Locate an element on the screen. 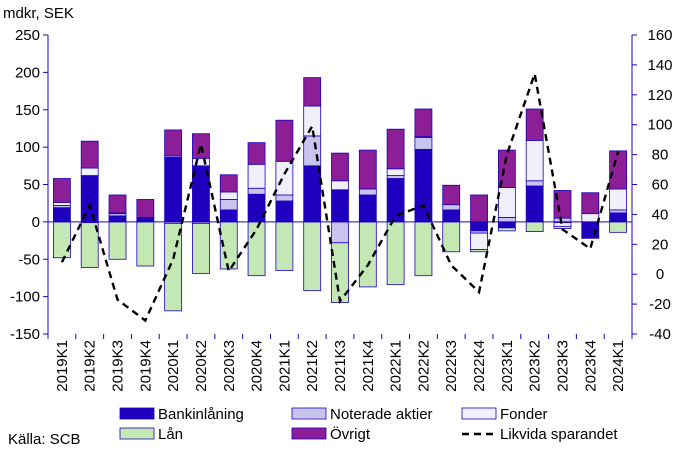  bar-lan-2022K2 is located at coordinates (423, 249).